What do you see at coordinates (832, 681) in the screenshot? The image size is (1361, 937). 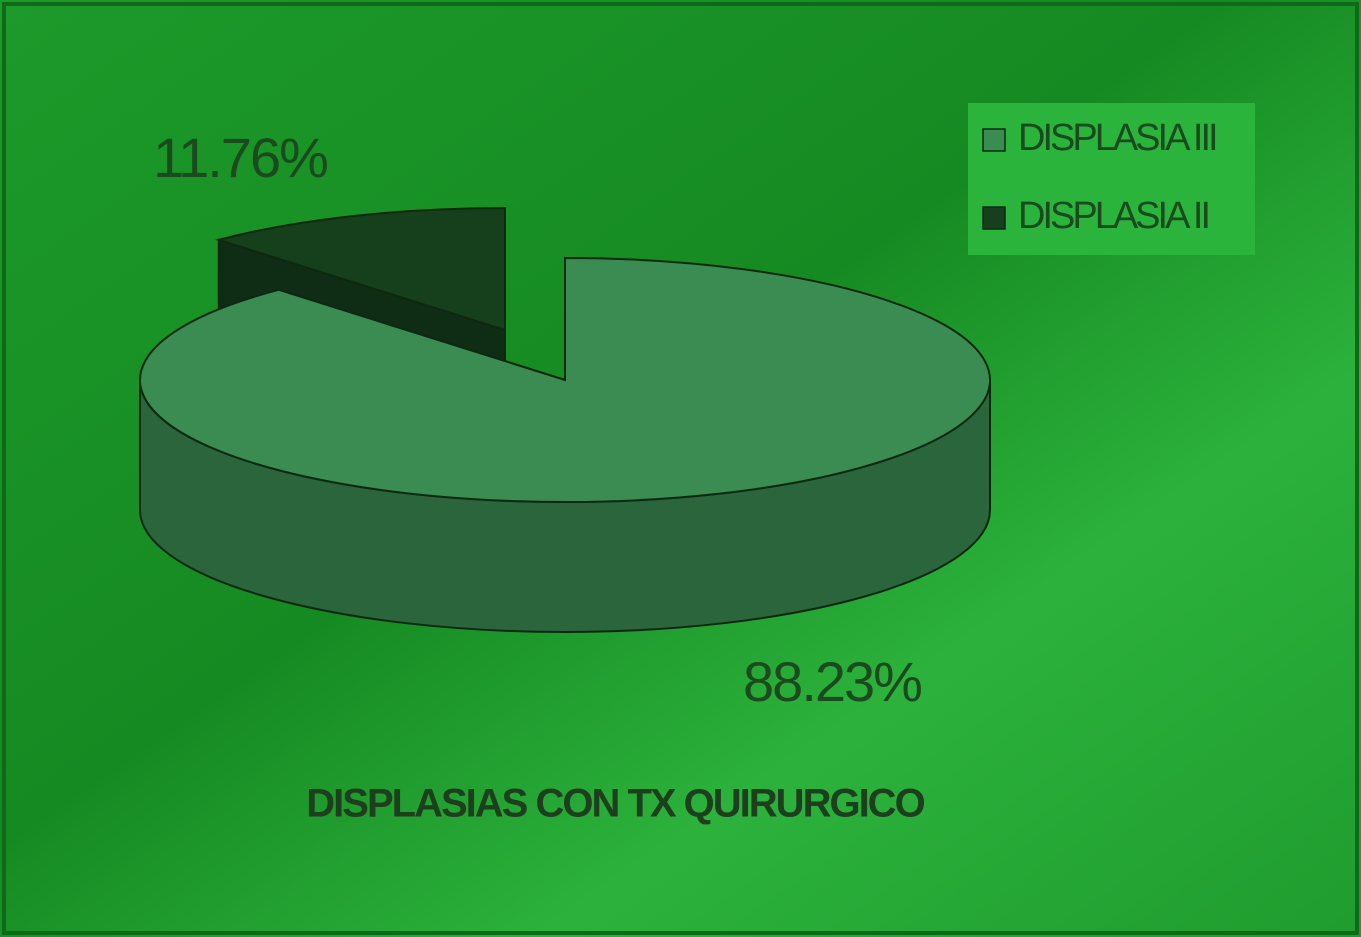 I see `data-label: 88.23%` at bounding box center [832, 681].